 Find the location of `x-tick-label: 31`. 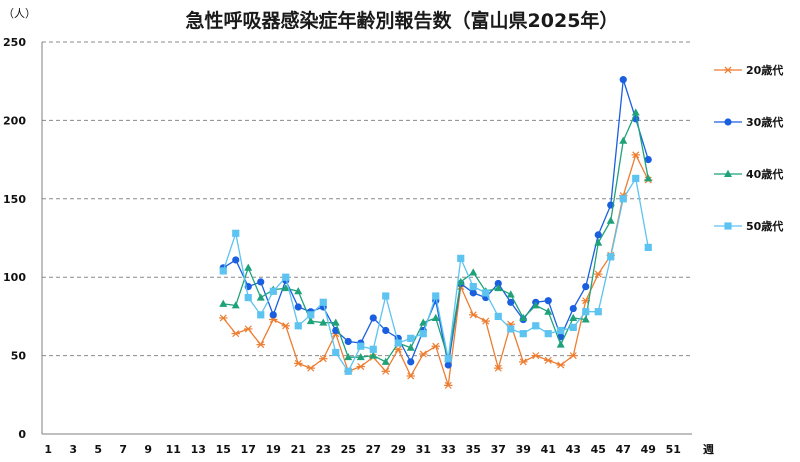

x-tick-label: 31 is located at coordinates (423, 449).